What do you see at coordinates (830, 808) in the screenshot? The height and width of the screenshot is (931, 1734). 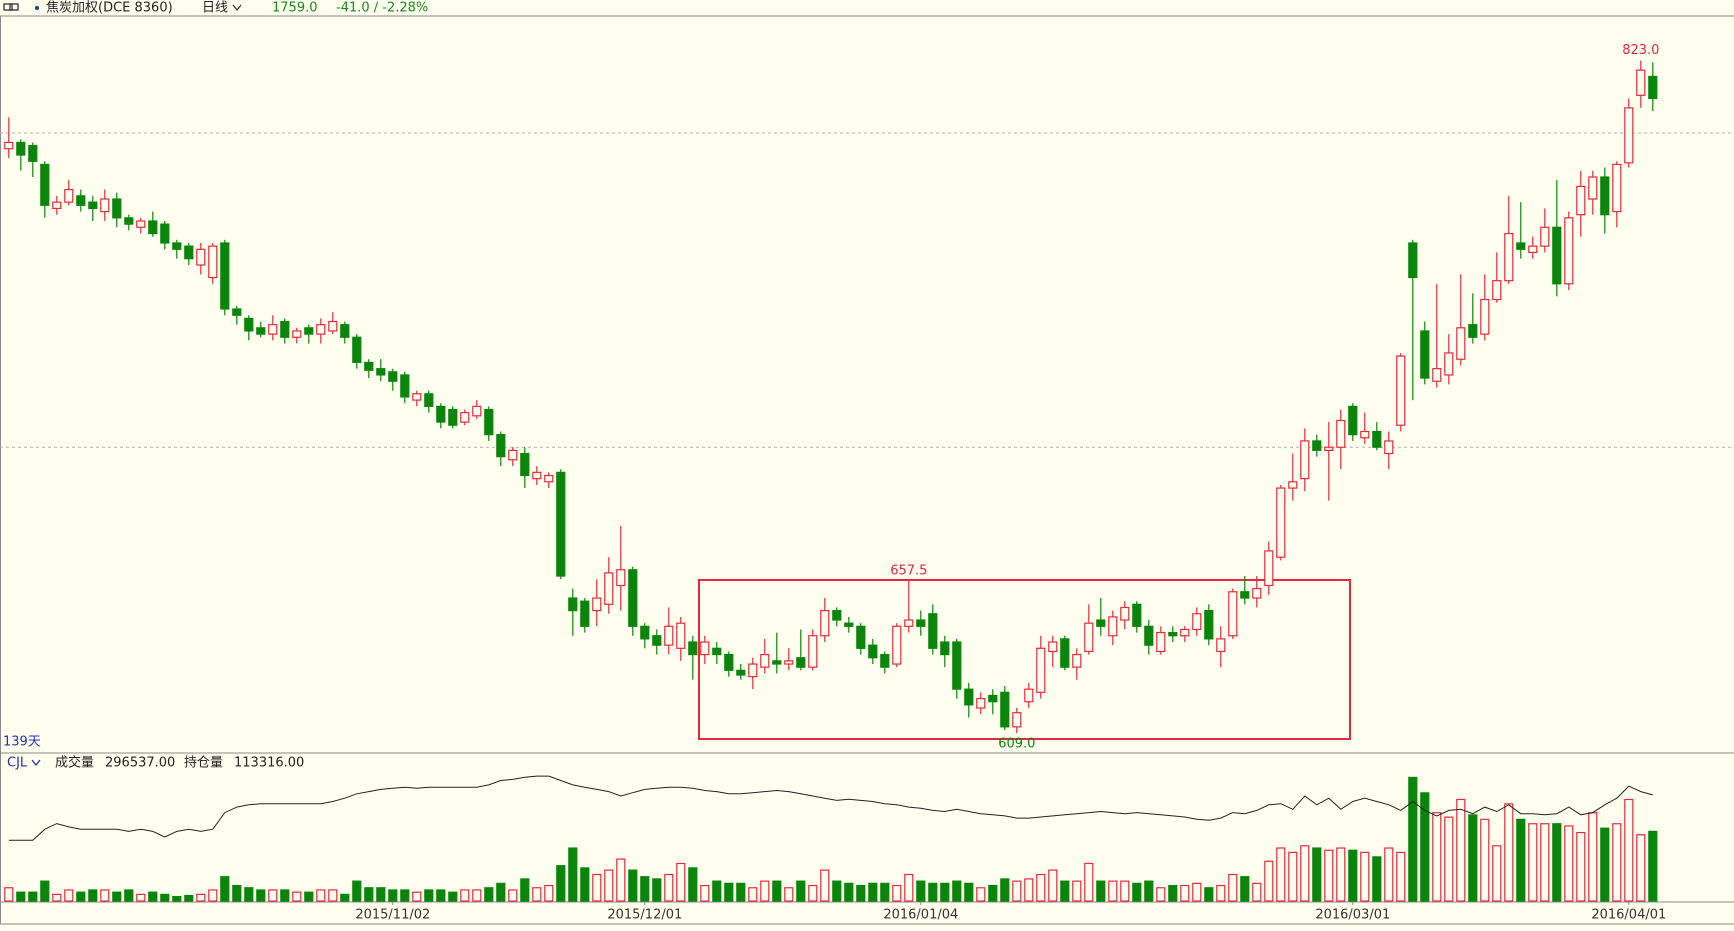 I see `open-interest-line` at bounding box center [830, 808].